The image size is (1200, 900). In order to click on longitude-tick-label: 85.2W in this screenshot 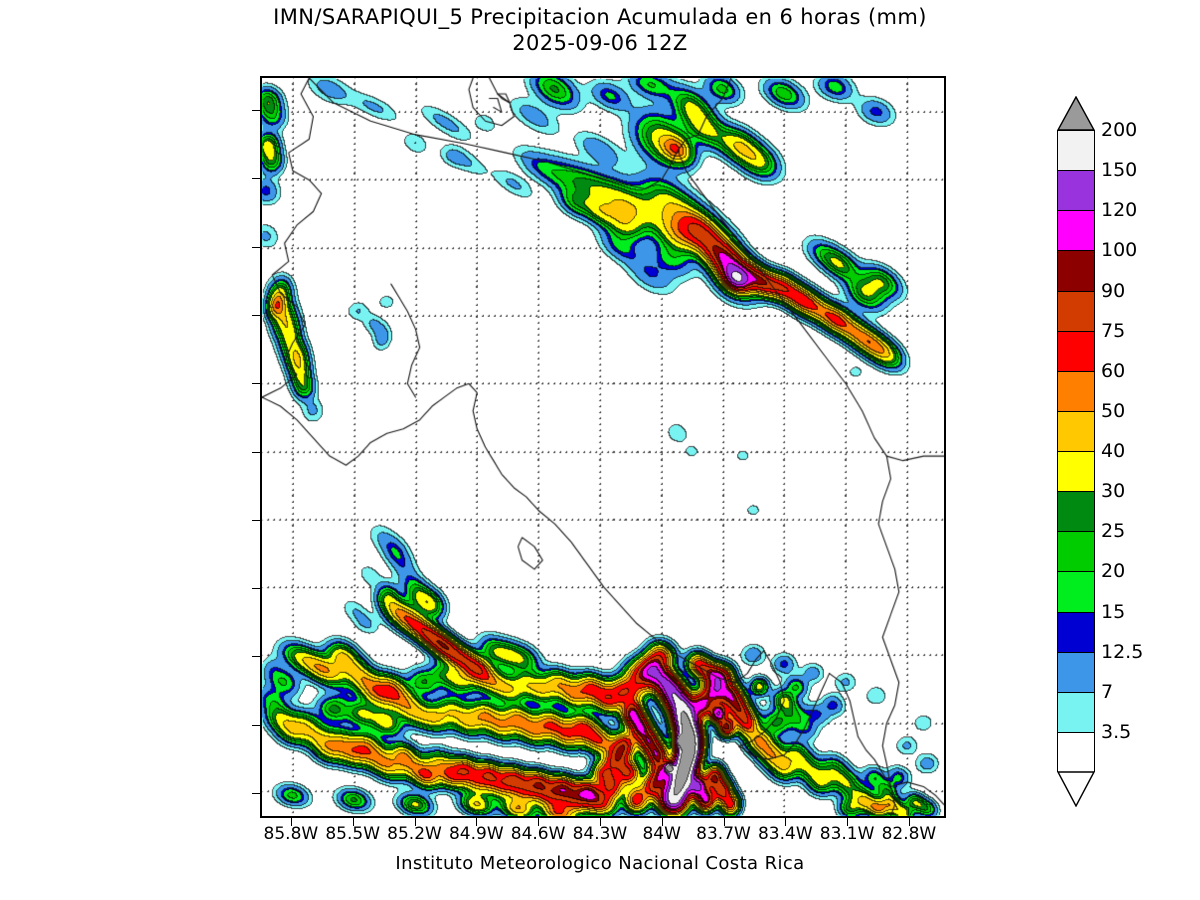, I will do `click(414, 834)`.